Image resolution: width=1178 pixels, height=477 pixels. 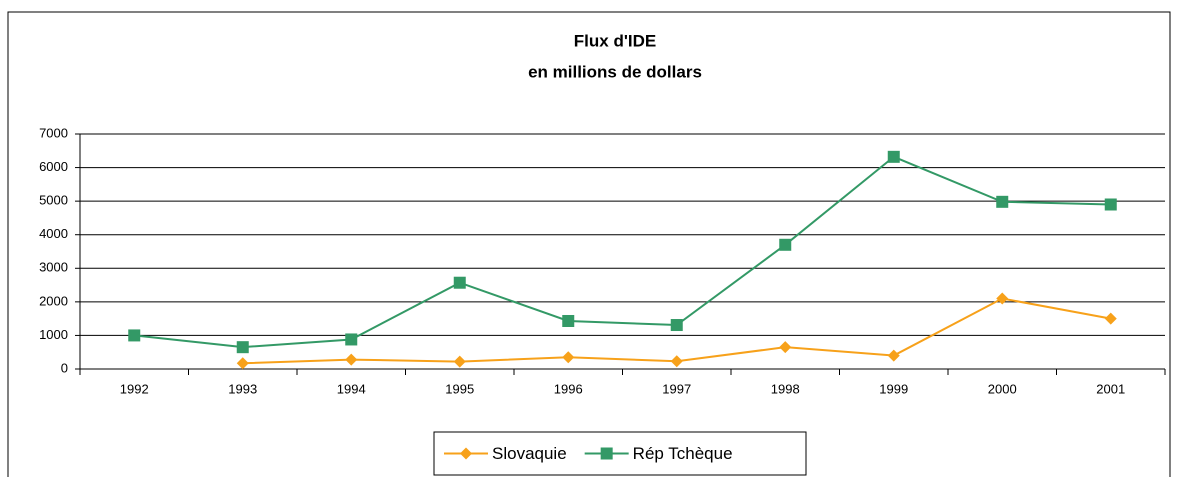 What do you see at coordinates (242, 388) in the screenshot?
I see `x-tick-label: 1993` at bounding box center [242, 388].